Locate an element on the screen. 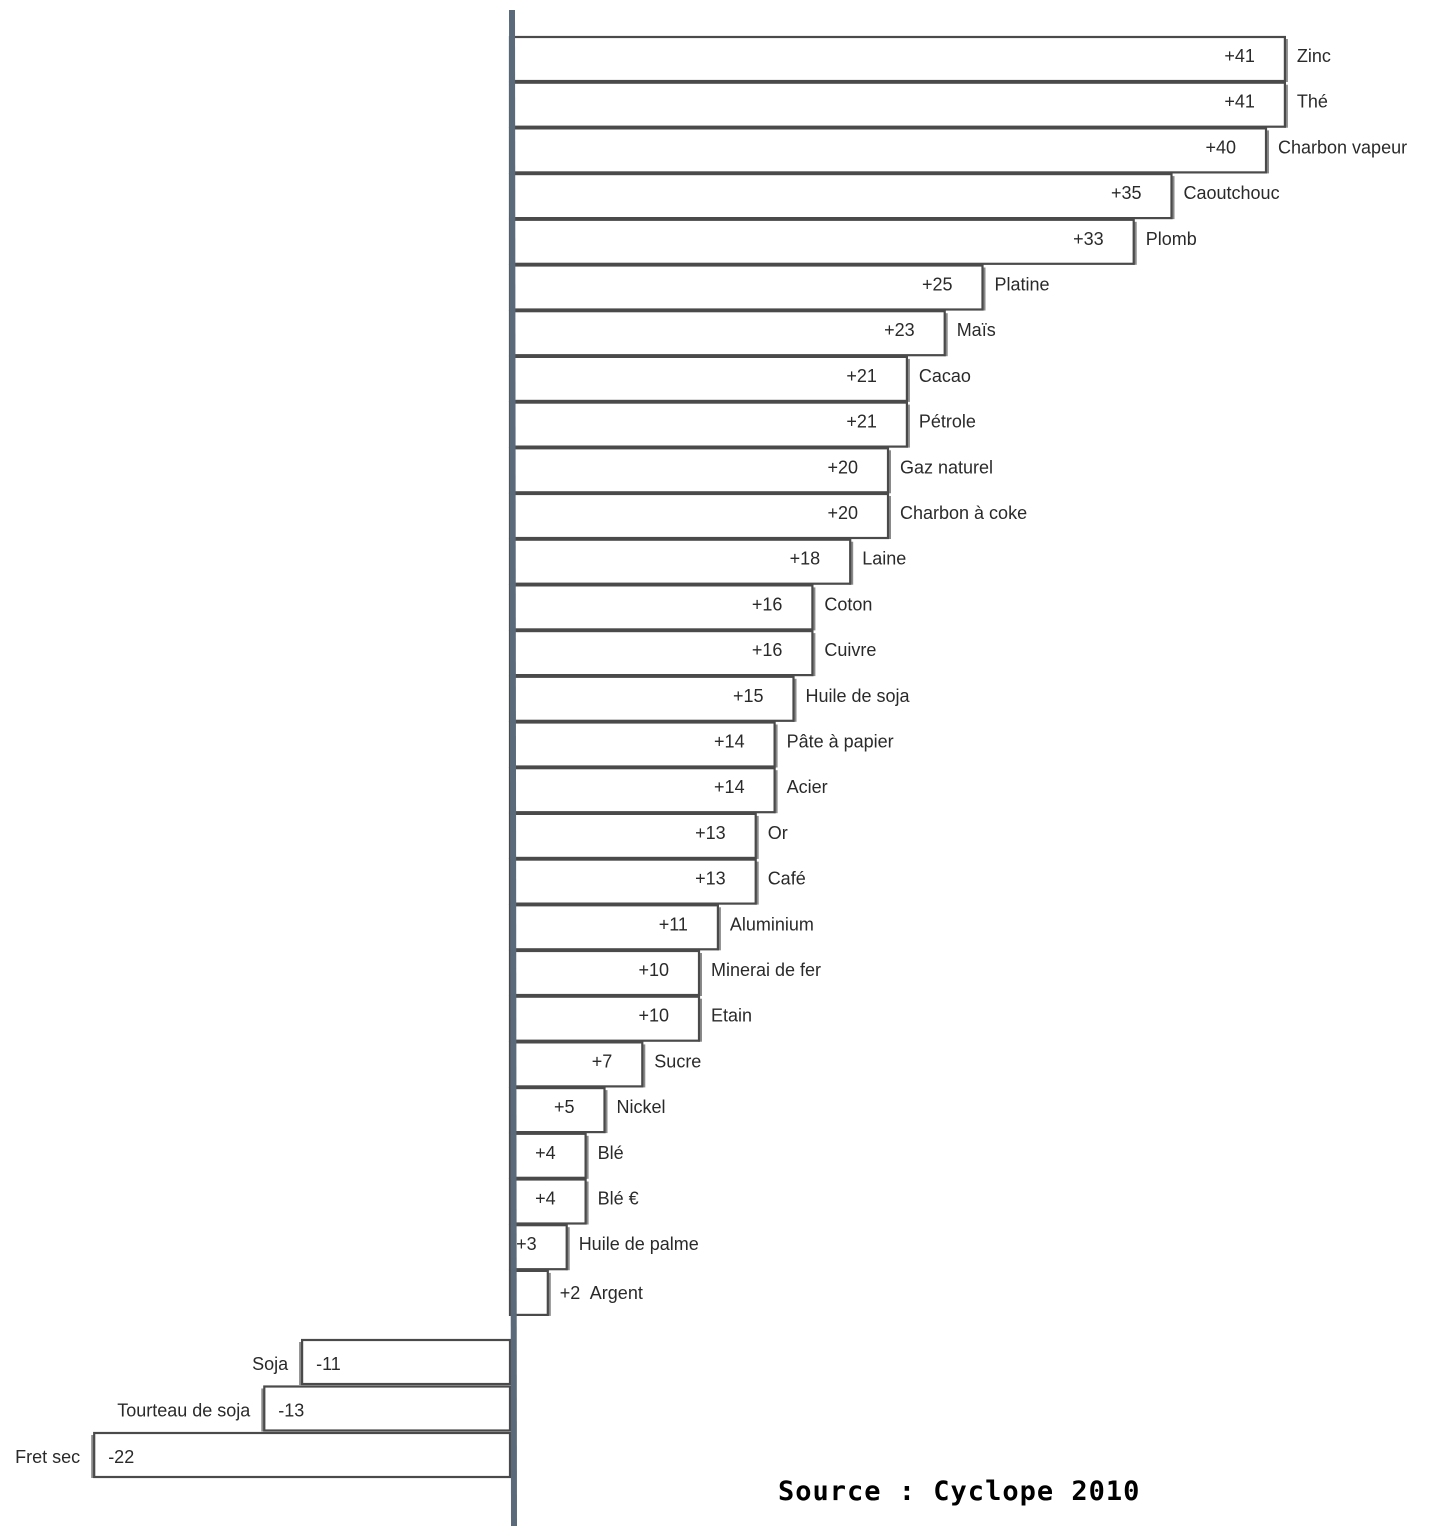 The height and width of the screenshot is (1526, 1436). category-label: Minerai de fer is located at coordinates (766, 970).